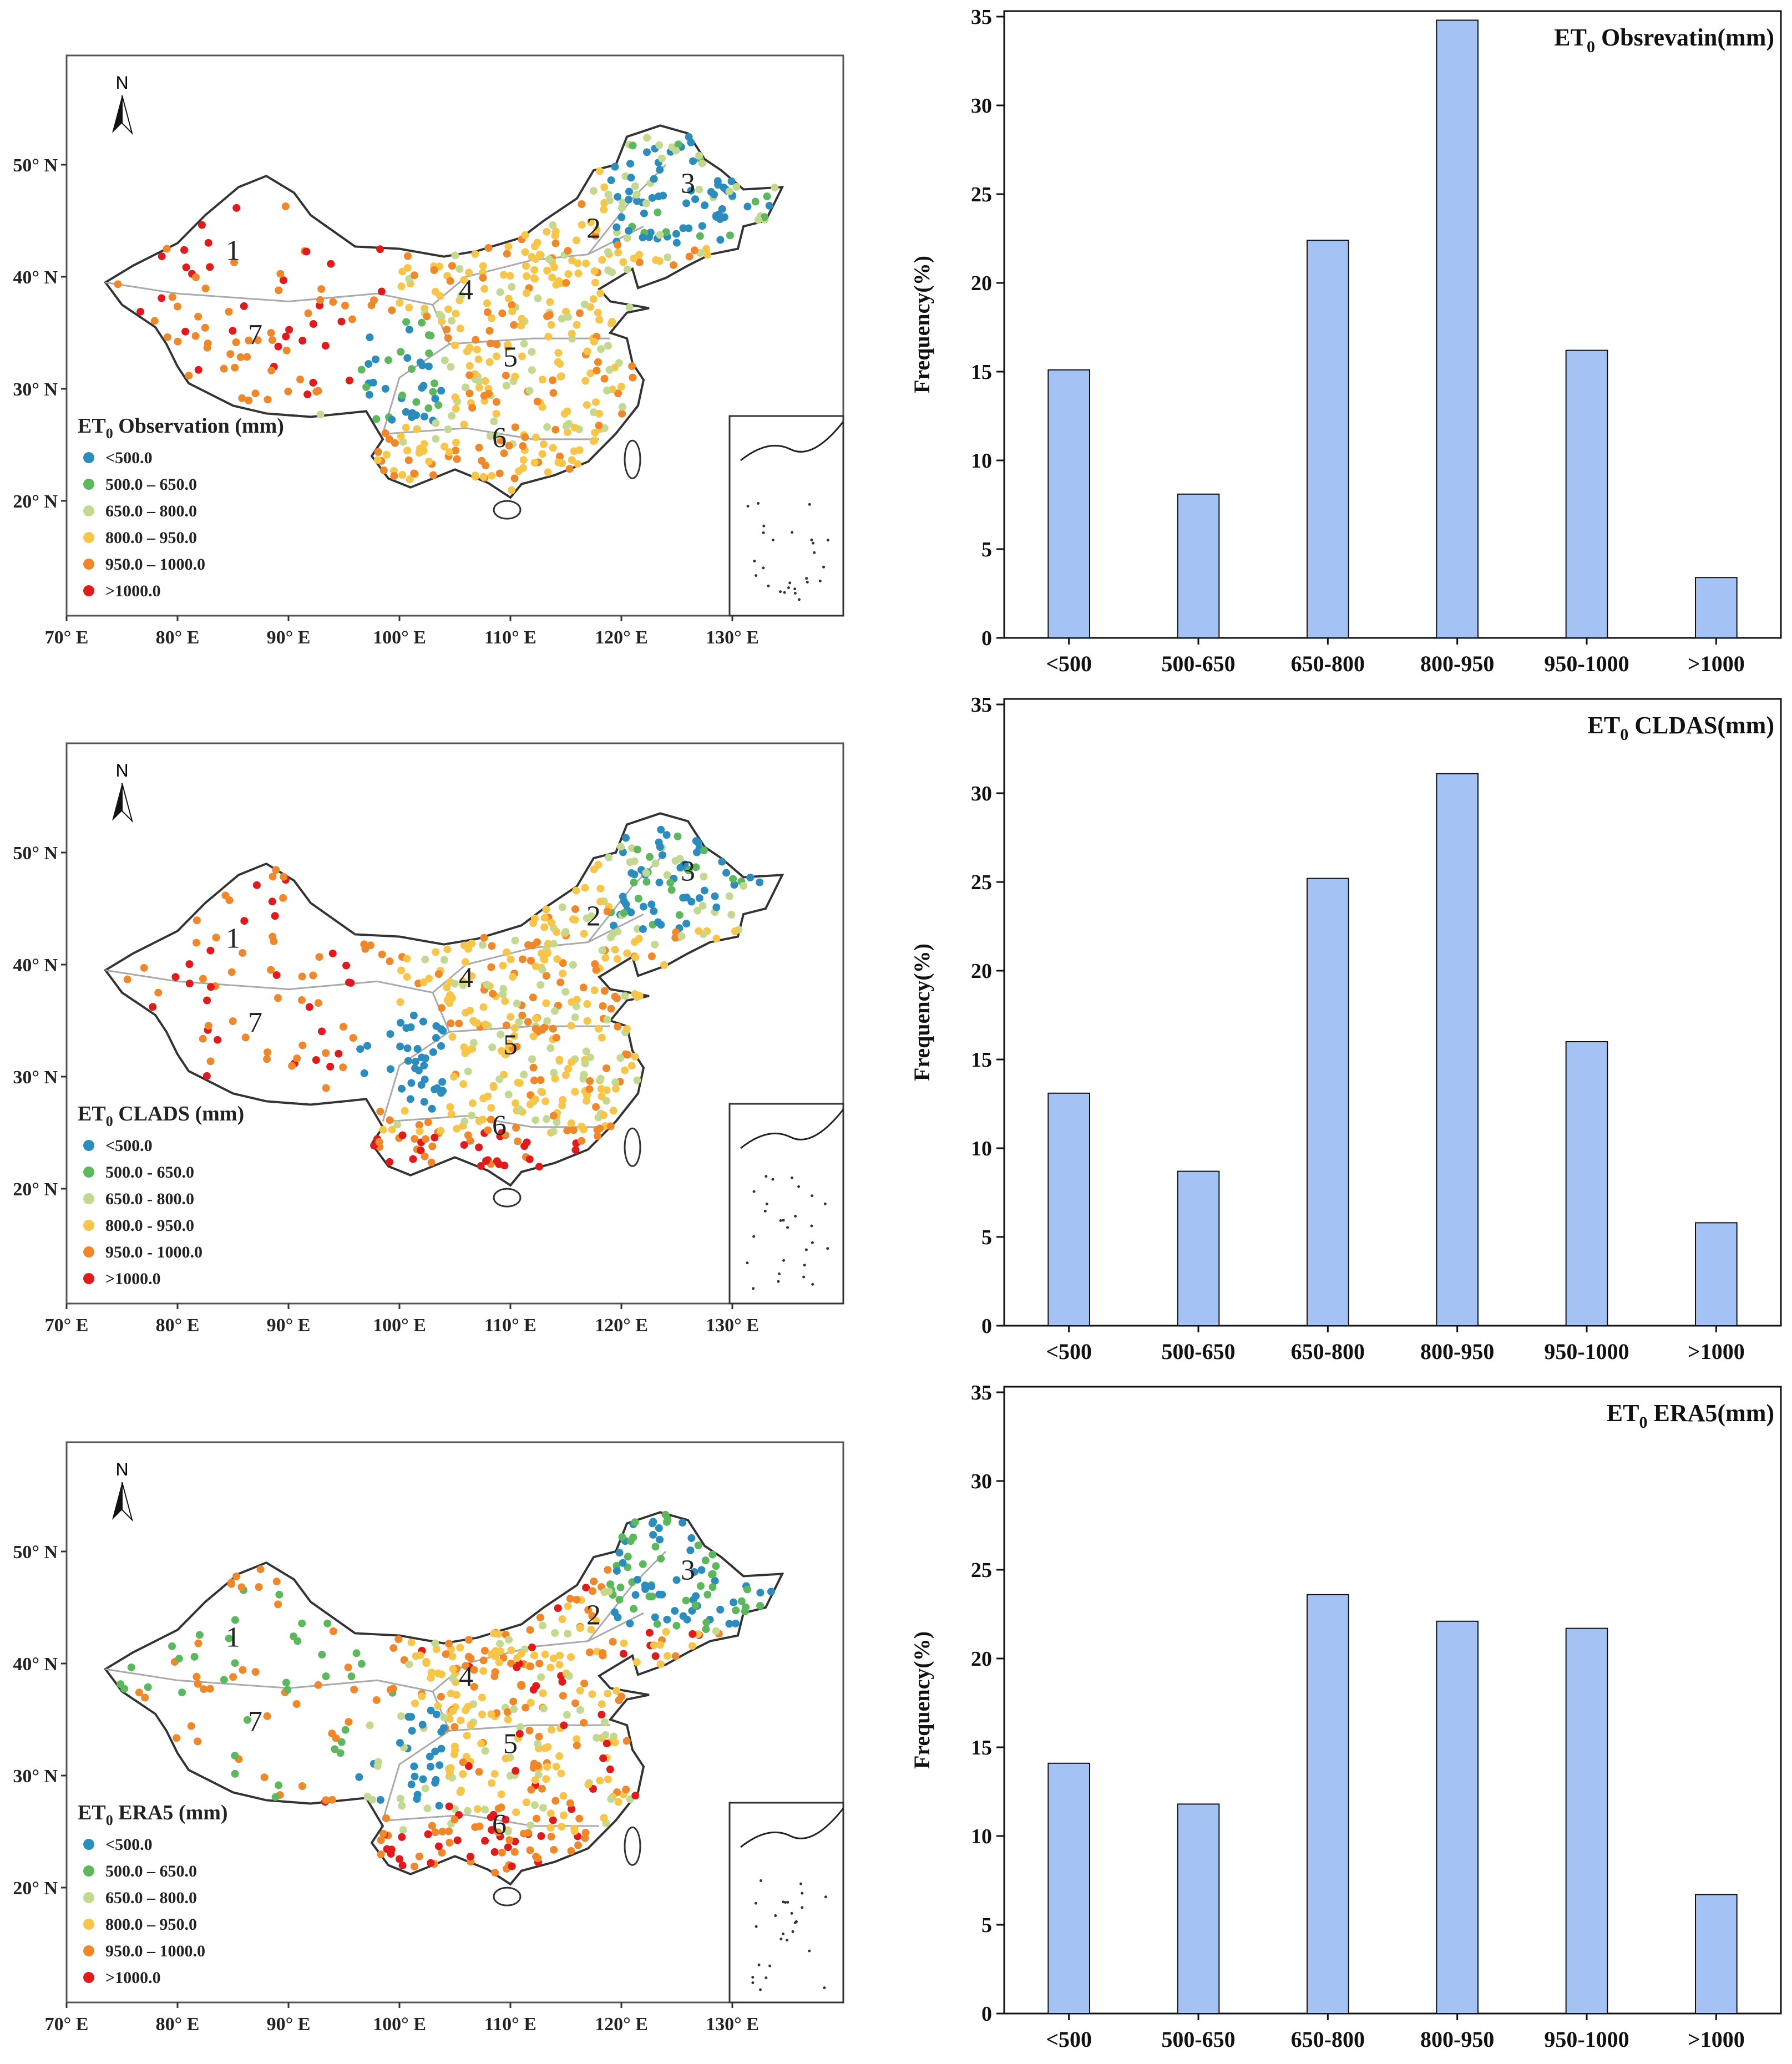 Image resolution: width=1792 pixels, height=2064 pixels. I want to click on legend-swatch, so click(89, 1172).